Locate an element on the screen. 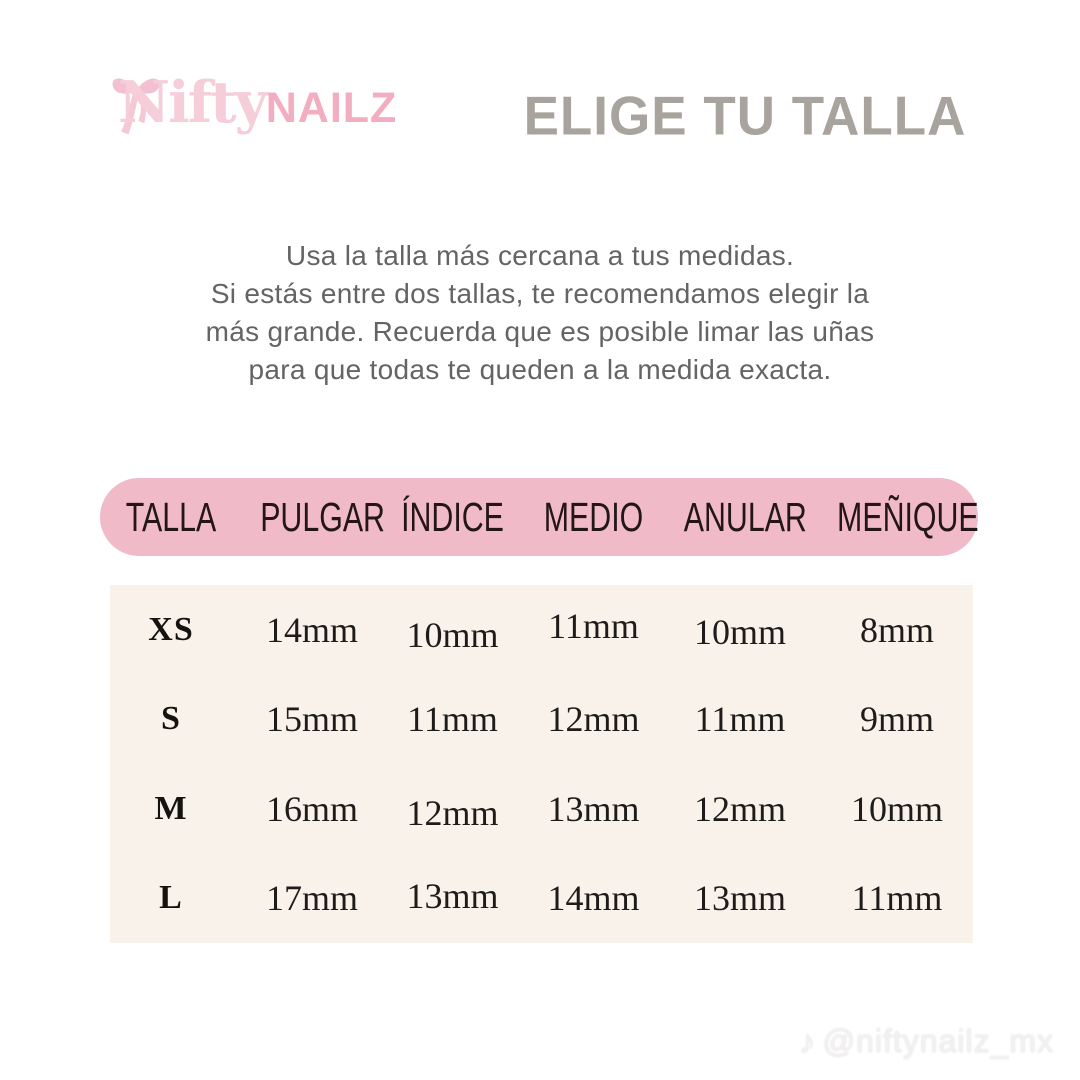 The width and height of the screenshot is (1080, 1080). brand-logo: NiftyNAILZ is located at coordinates (257, 102).